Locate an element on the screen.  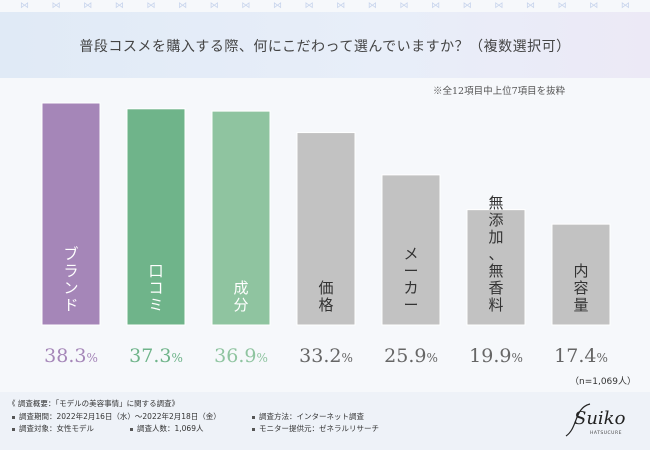
excerpt-note: ※全12項目中上位7項目を抜粋 is located at coordinates (499, 91).